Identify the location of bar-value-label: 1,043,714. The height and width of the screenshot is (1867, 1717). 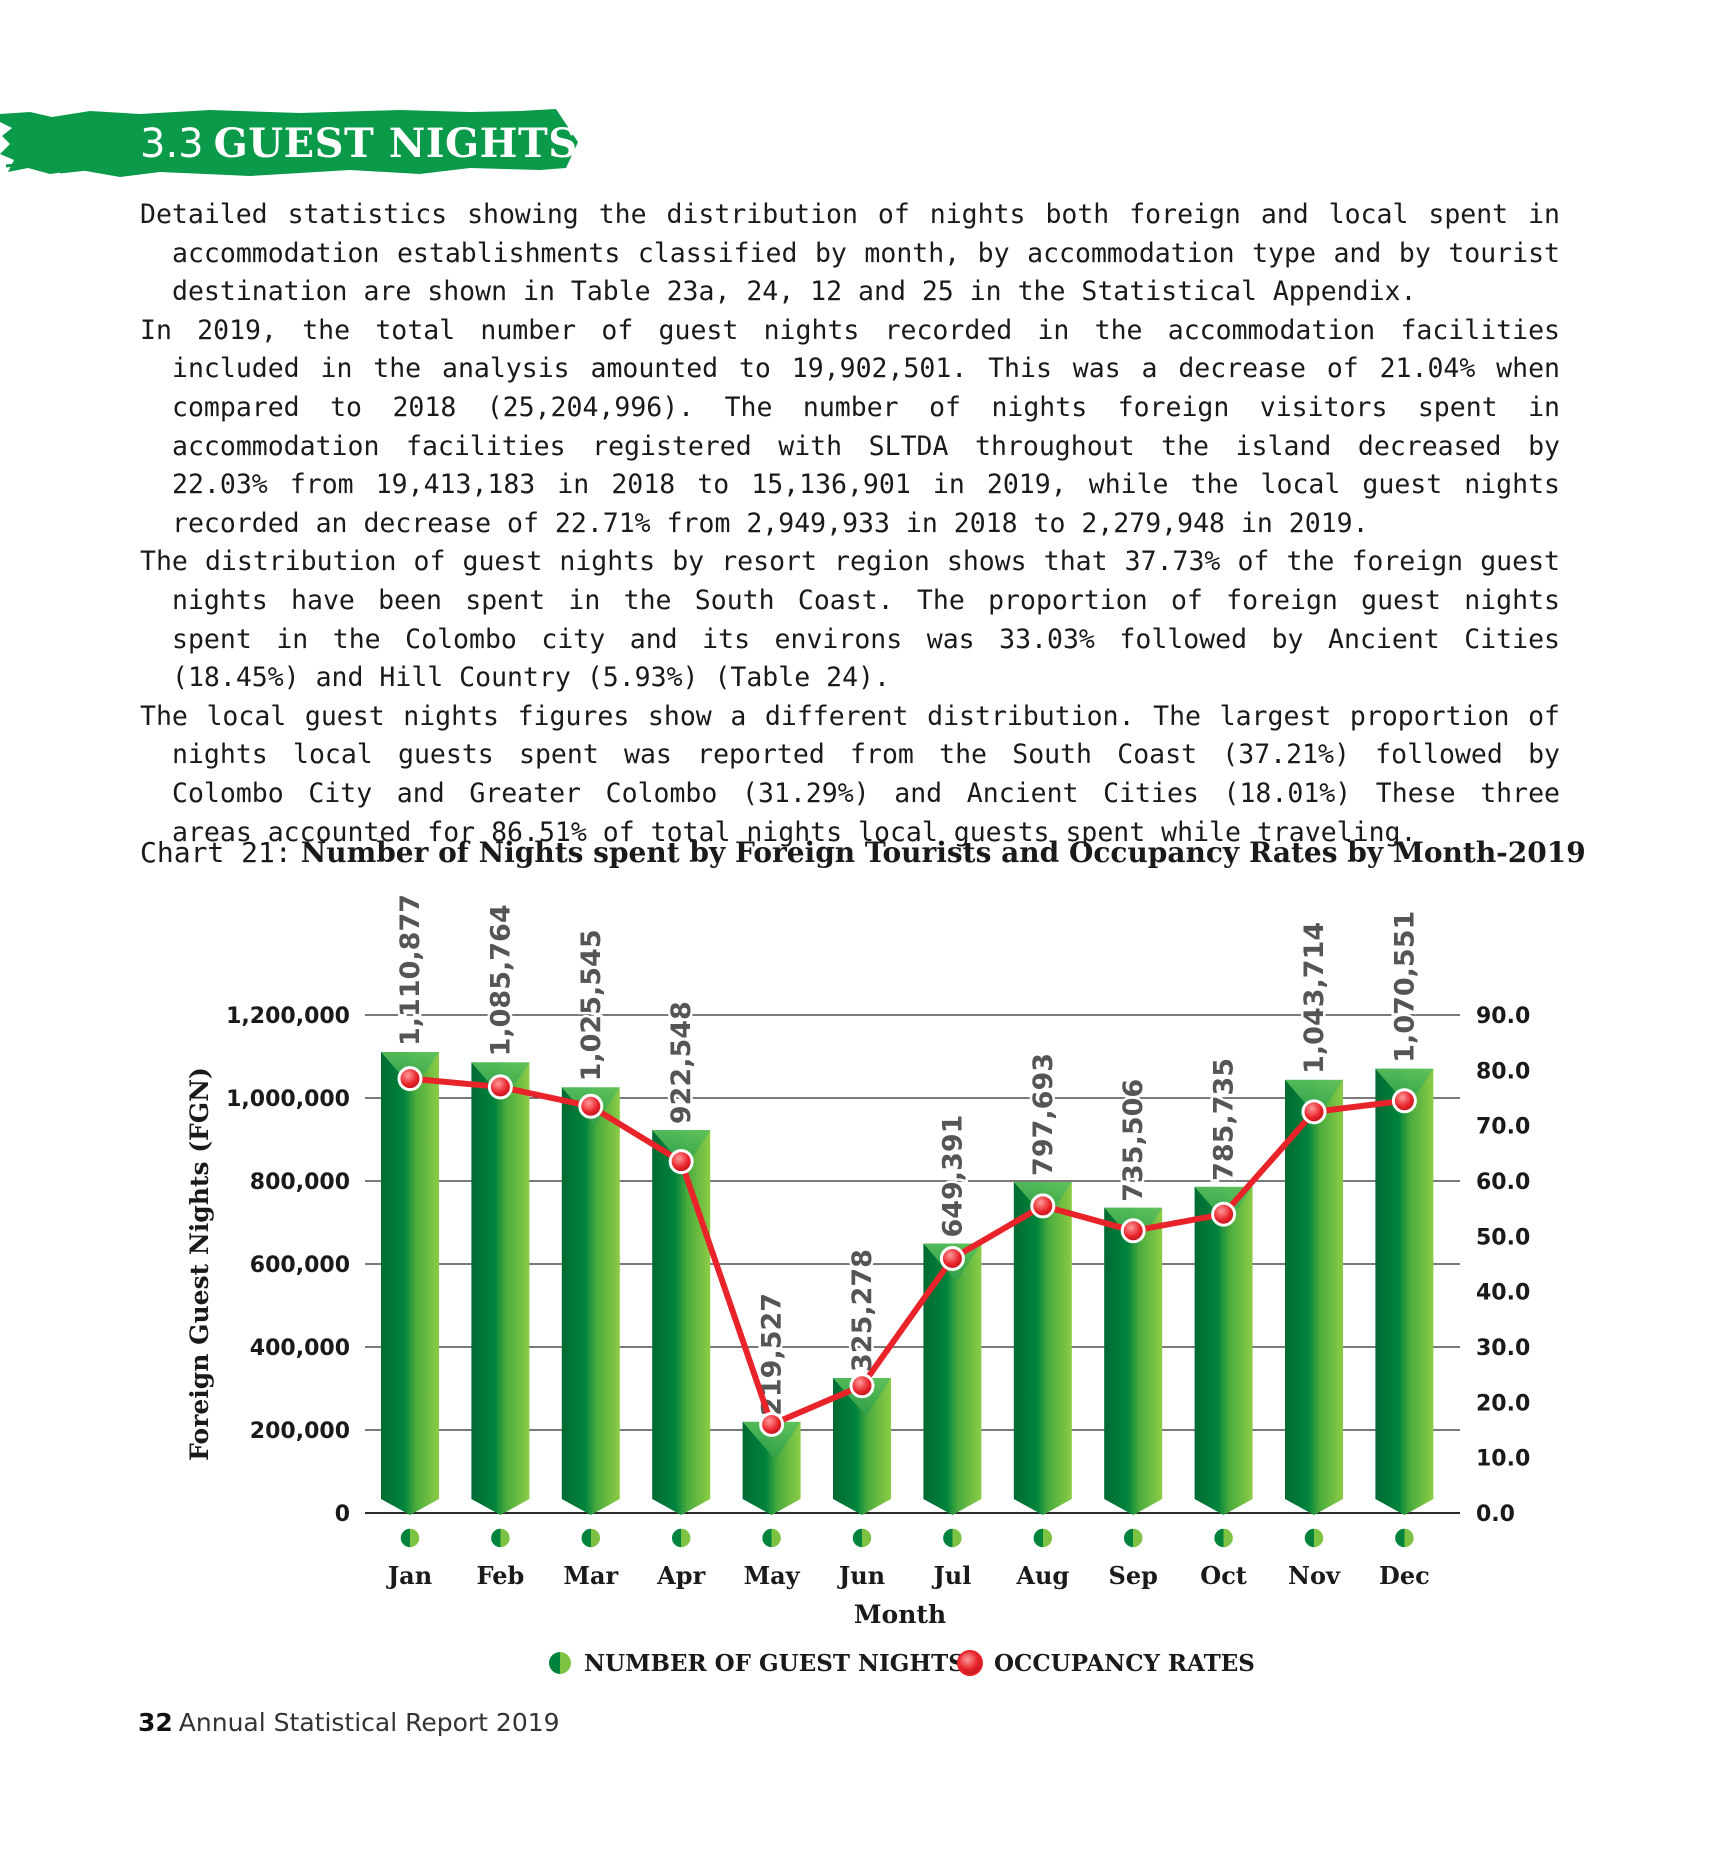
(1314, 998).